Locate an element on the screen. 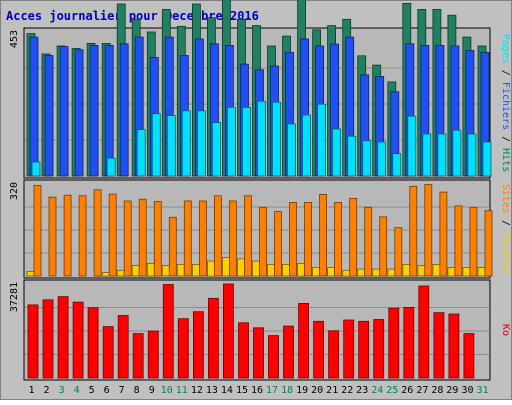 Image resolution: width=512 pixels, height=405 pixels. x-tick-label-day-9: 9 is located at coordinates (152, 390).